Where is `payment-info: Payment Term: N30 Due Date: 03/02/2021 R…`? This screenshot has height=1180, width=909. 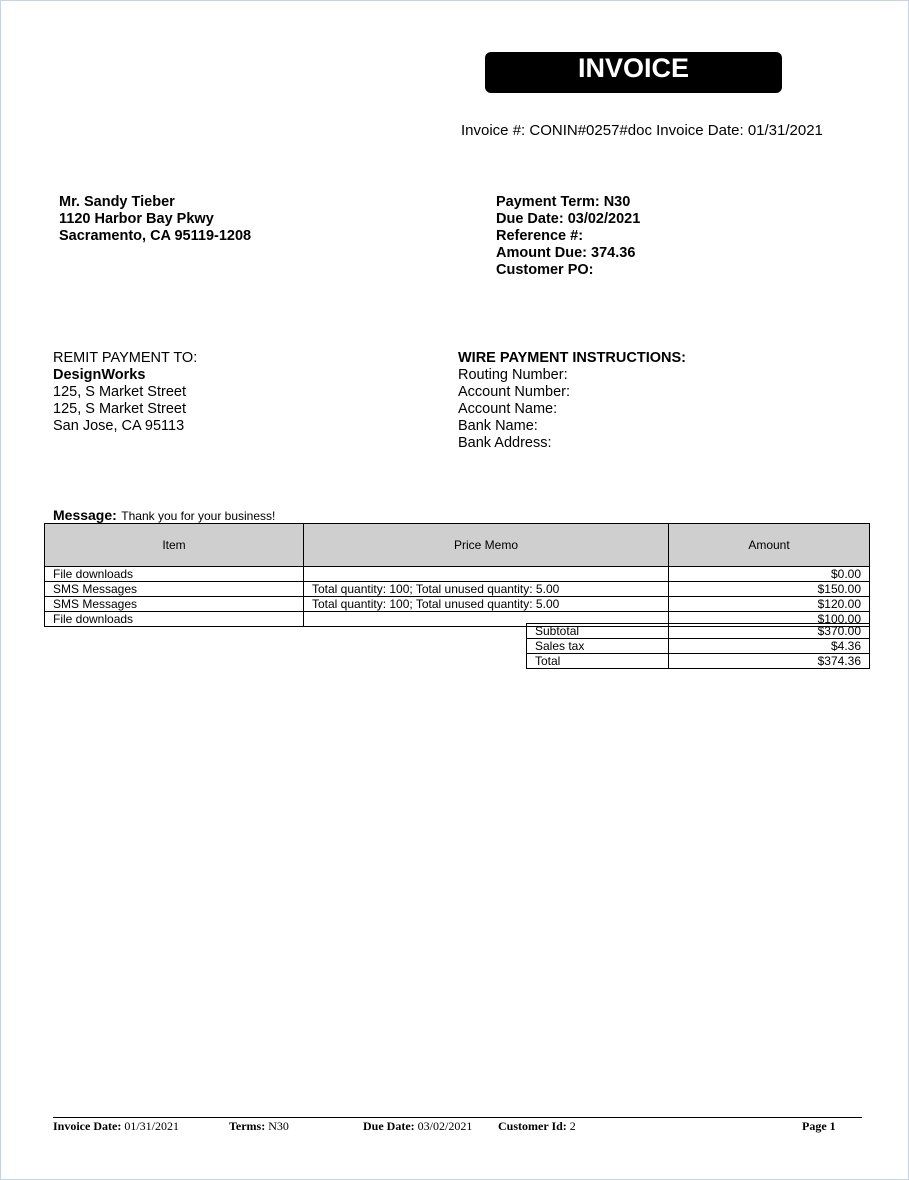
payment-info: Payment Term: N30 Due Date: 03/02/2021 R… is located at coordinates (568, 236).